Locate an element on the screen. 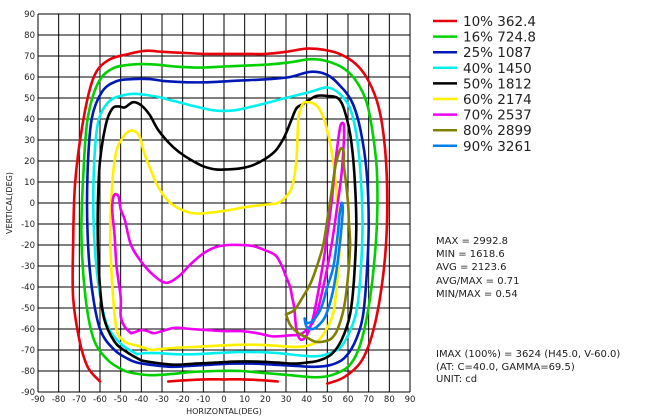 This screenshot has height=419, width=649. legend-label: 40% 1450 is located at coordinates (497, 69).